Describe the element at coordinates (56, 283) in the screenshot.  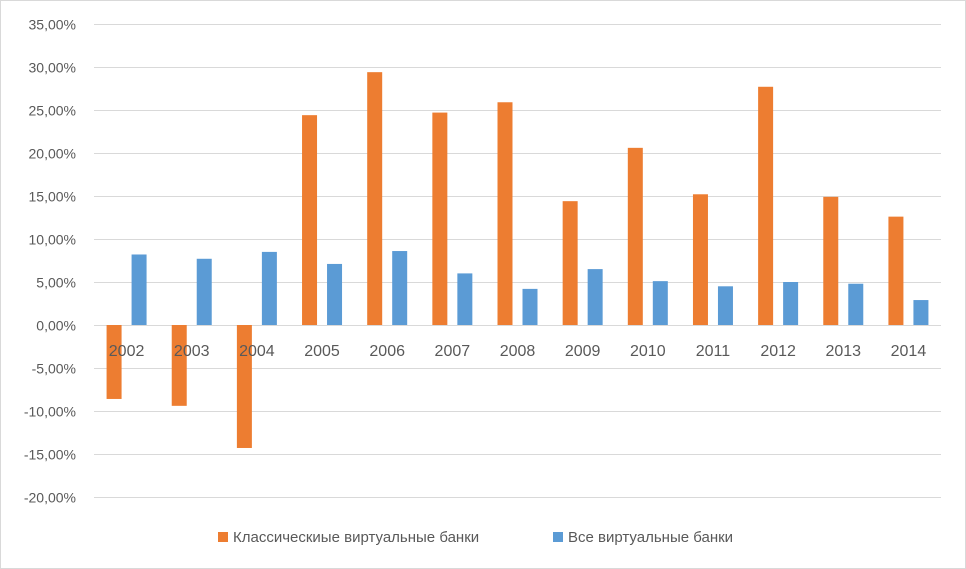
I see `y-tick-label: 5,00%` at that location.